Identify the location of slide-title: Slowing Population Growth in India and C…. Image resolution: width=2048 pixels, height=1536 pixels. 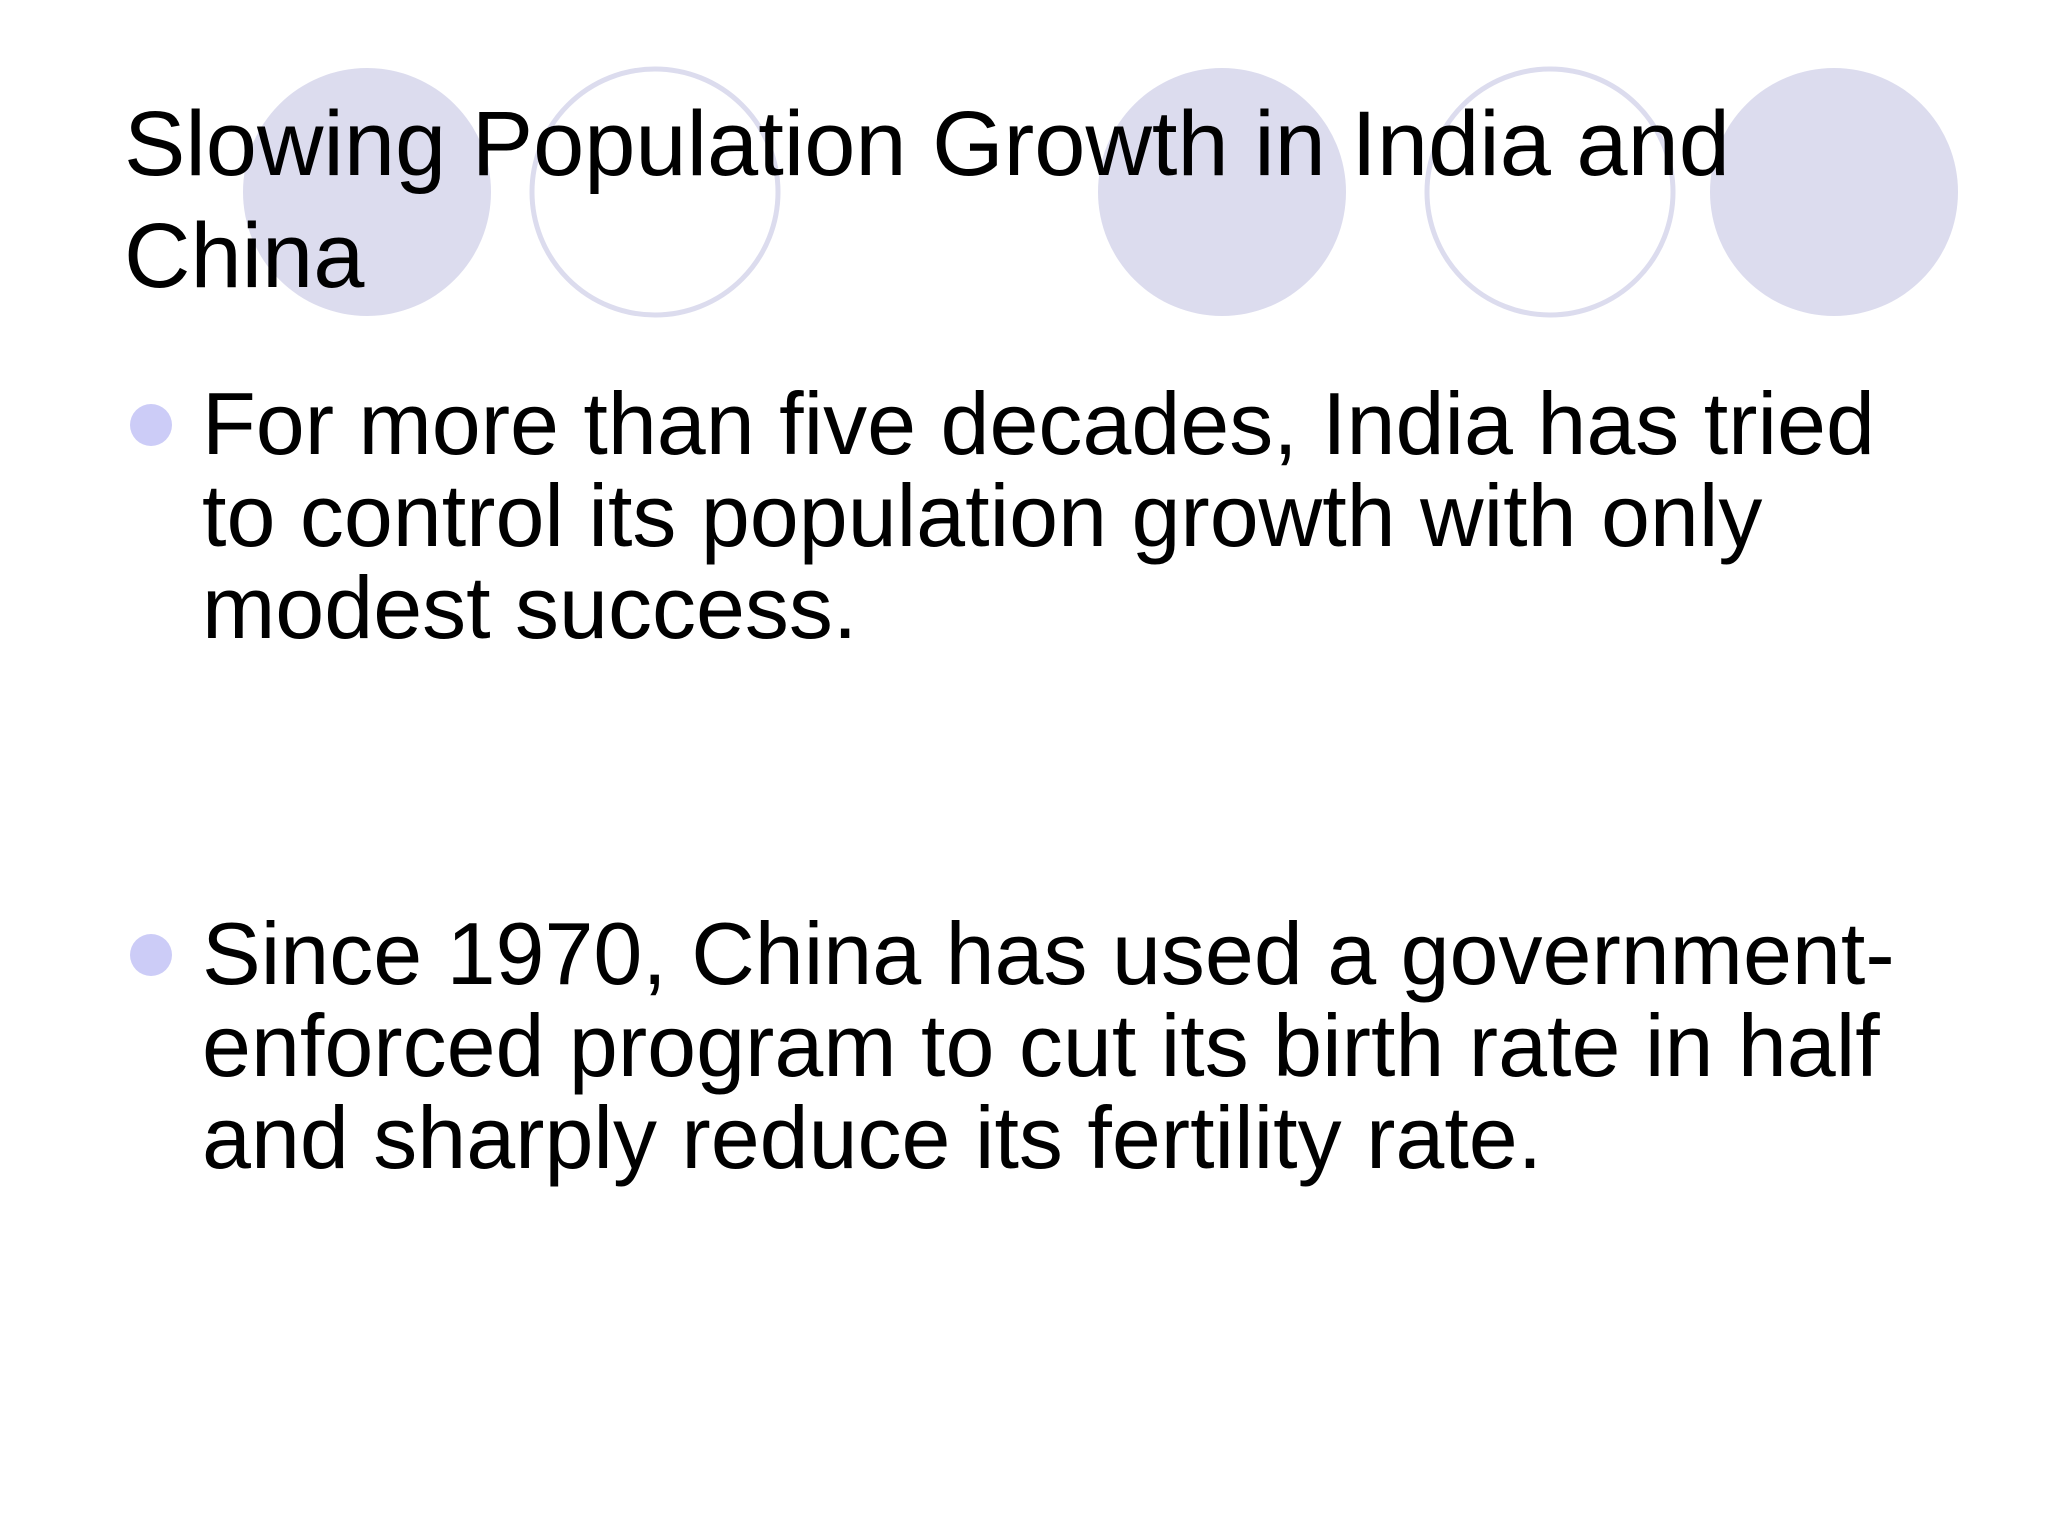
(927, 200).